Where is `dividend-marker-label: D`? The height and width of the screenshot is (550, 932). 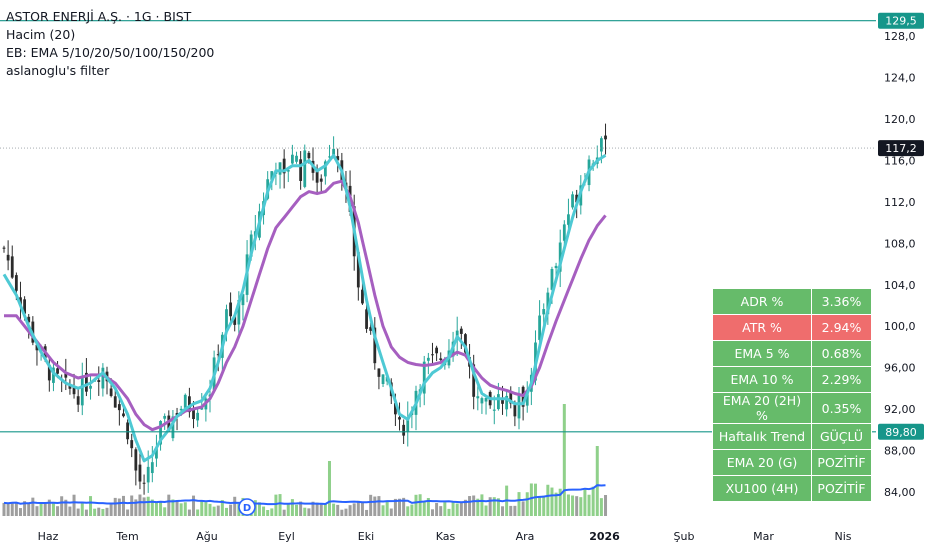
dividend-marker-label: D is located at coordinates (247, 508).